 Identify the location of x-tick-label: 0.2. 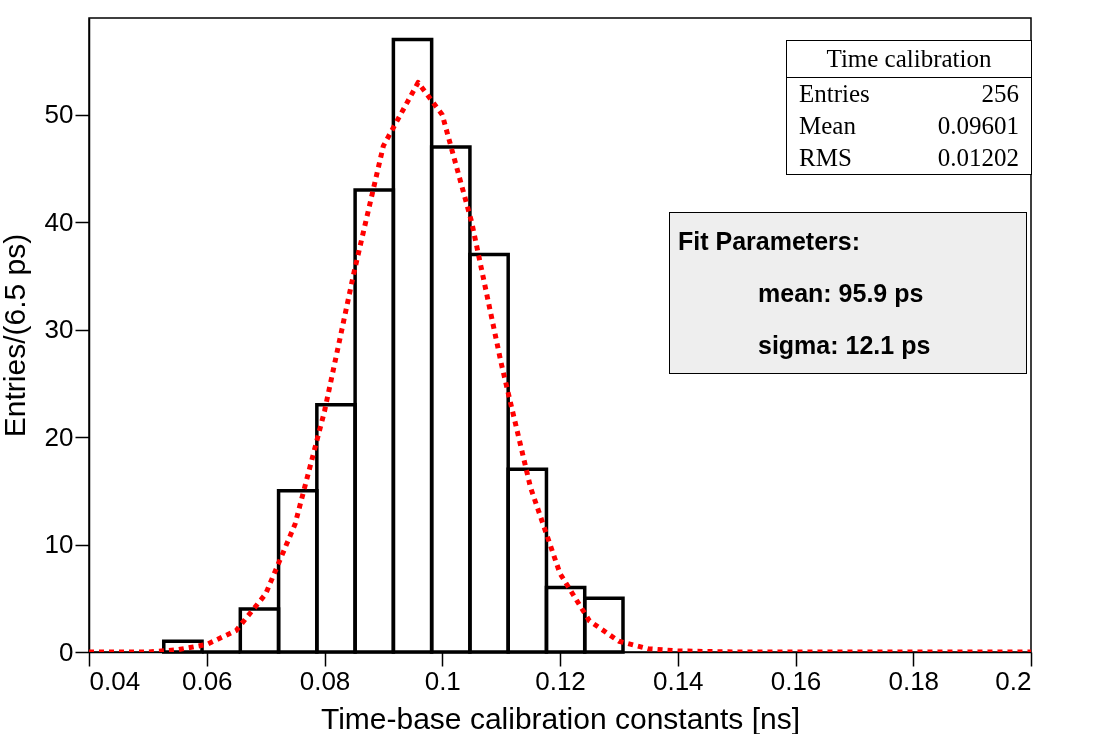
(1013, 680).